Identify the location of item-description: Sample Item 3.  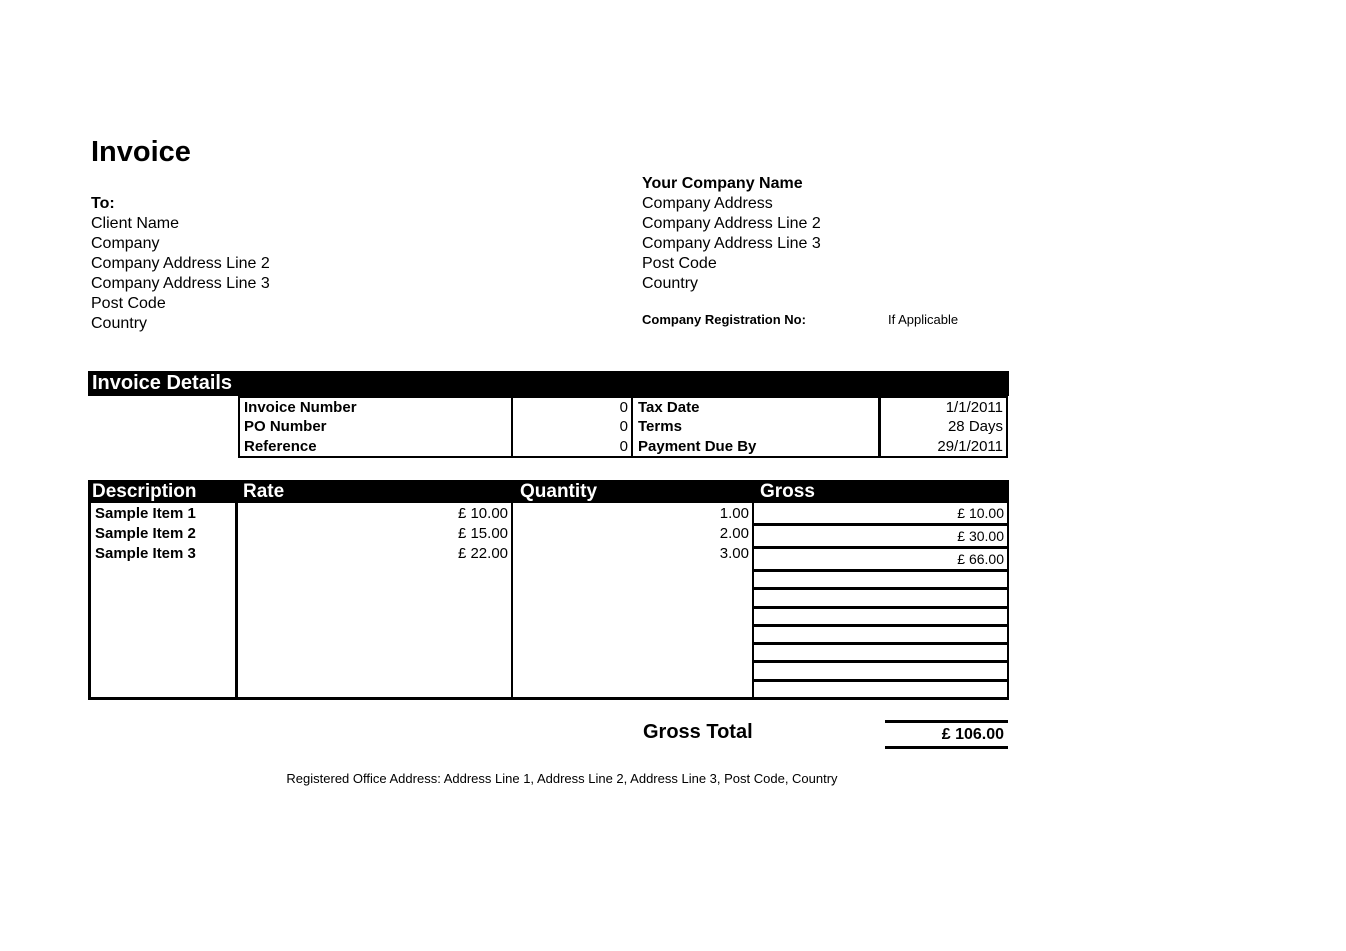
(145, 553).